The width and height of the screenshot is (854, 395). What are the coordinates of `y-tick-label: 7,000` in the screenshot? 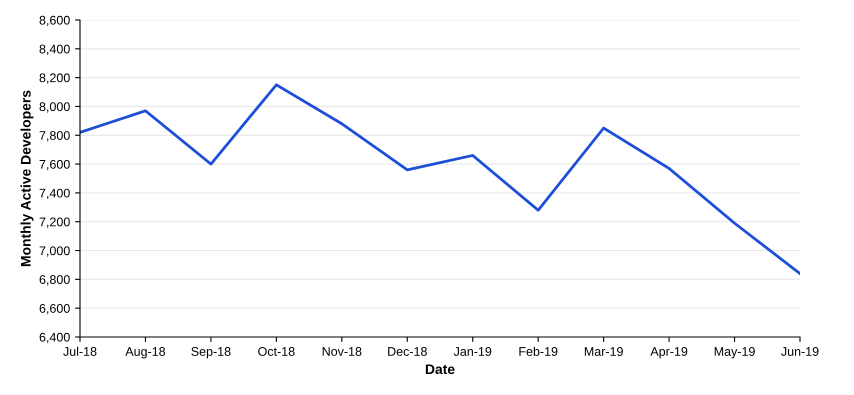 It's located at (55, 251).